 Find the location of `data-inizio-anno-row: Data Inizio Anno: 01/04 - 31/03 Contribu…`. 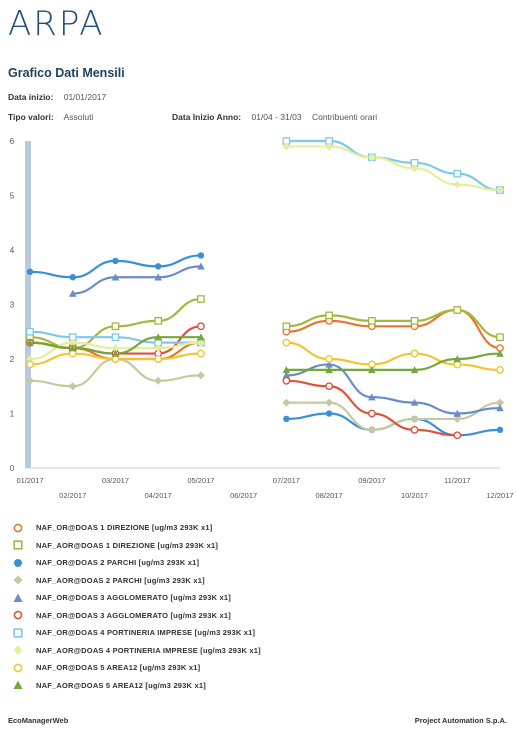

data-inizio-anno-row: Data Inizio Anno: 01/04 - 31/03 Contribu… is located at coordinates (278, 117).